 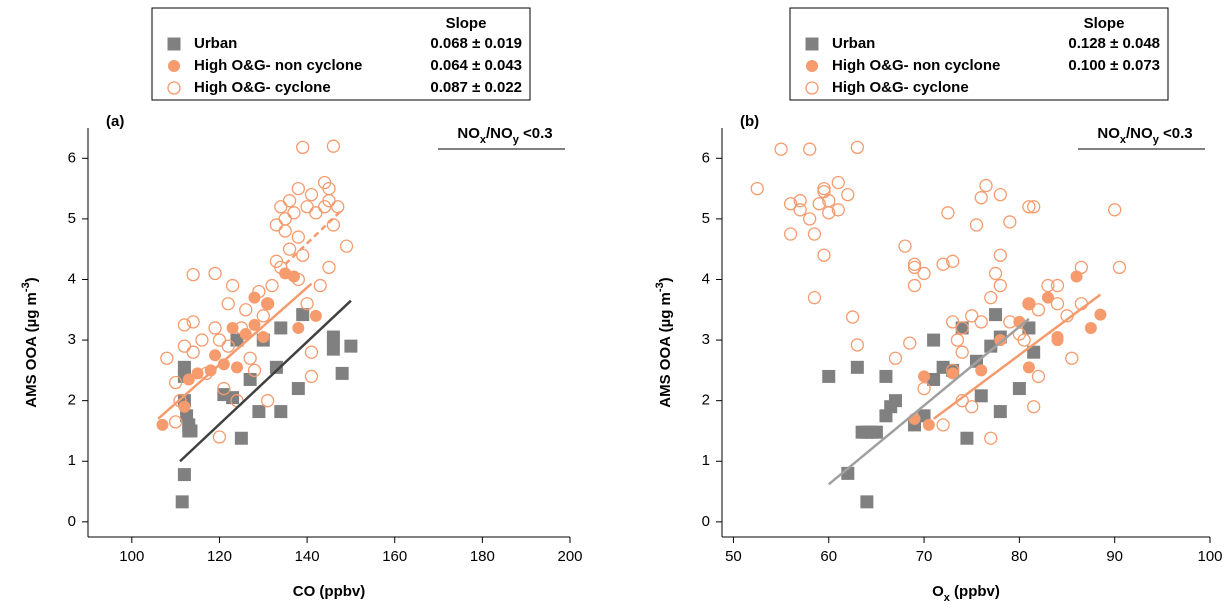 I want to click on y-axis-title: AMS OOA (µg m-3), so click(x=664, y=342).